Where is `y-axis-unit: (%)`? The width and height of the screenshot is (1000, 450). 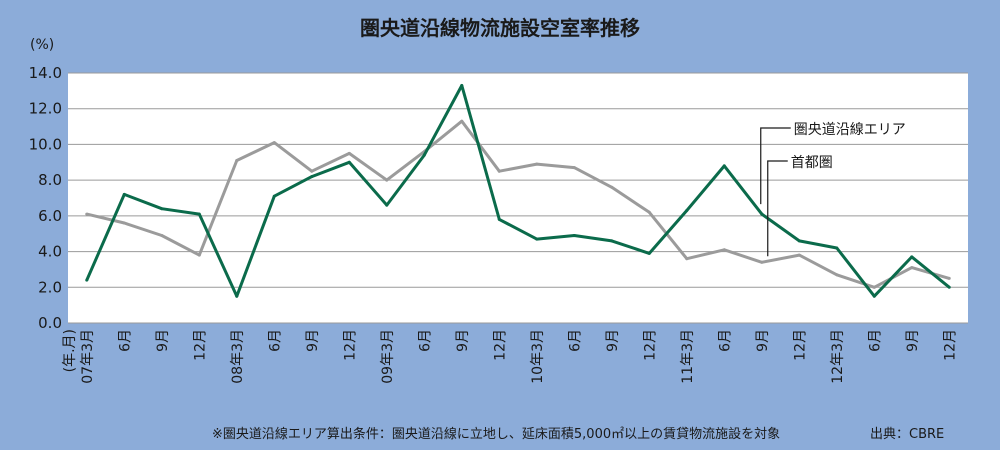 y-axis-unit: (%) is located at coordinates (42, 45).